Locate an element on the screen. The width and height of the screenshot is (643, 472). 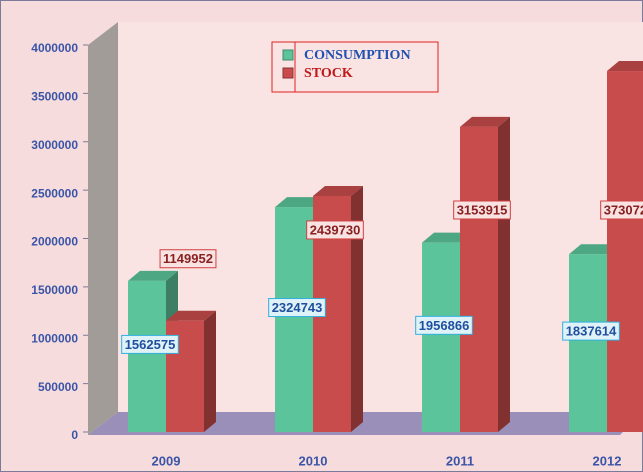
x-tick-label: 2010 is located at coordinates (313, 460).